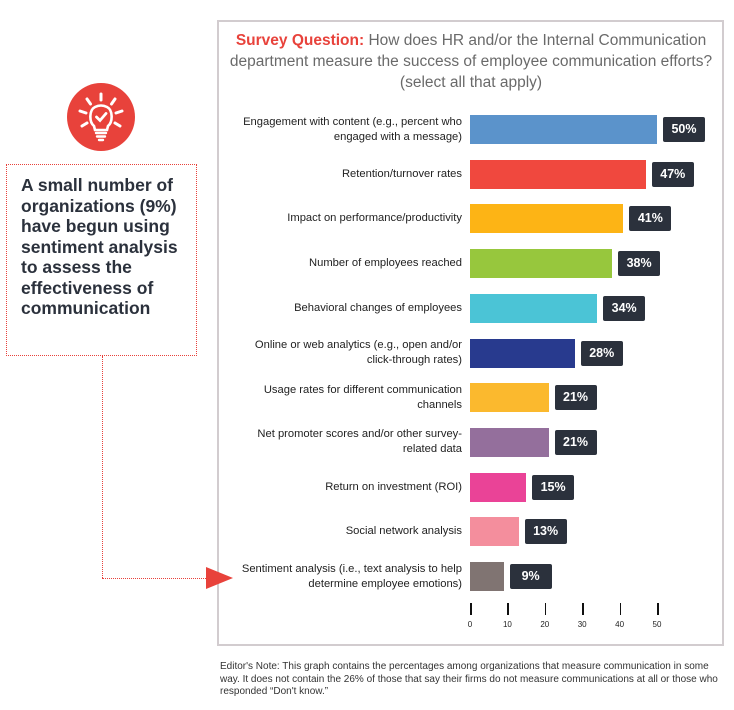  Describe the element at coordinates (672, 174) in the screenshot. I see `value-label: 47%` at that location.